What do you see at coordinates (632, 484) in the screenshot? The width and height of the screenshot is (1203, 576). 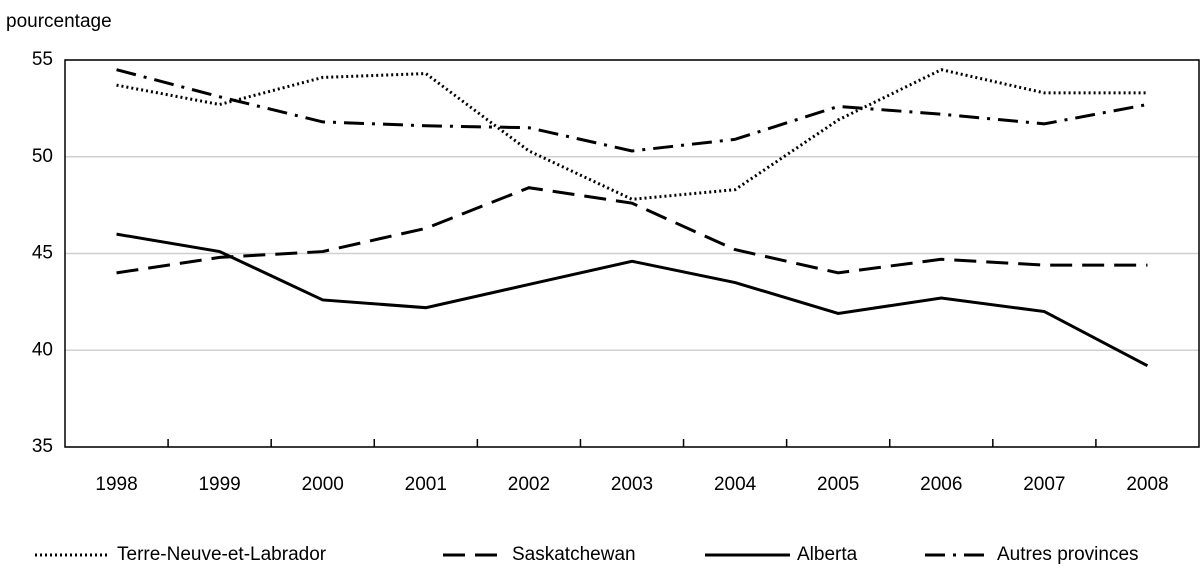 I see `x-tick-label: 2003` at bounding box center [632, 484].